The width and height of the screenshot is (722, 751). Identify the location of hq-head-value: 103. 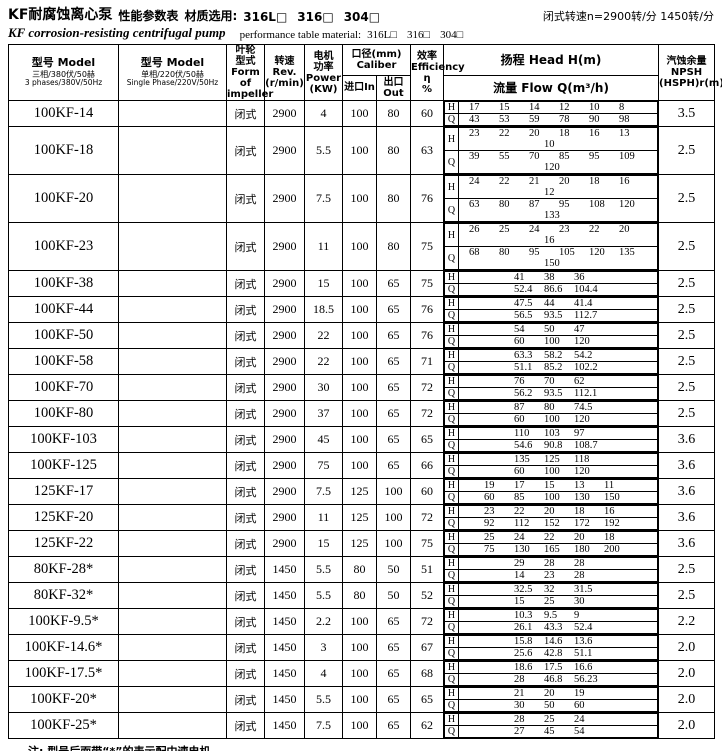
(552, 433).